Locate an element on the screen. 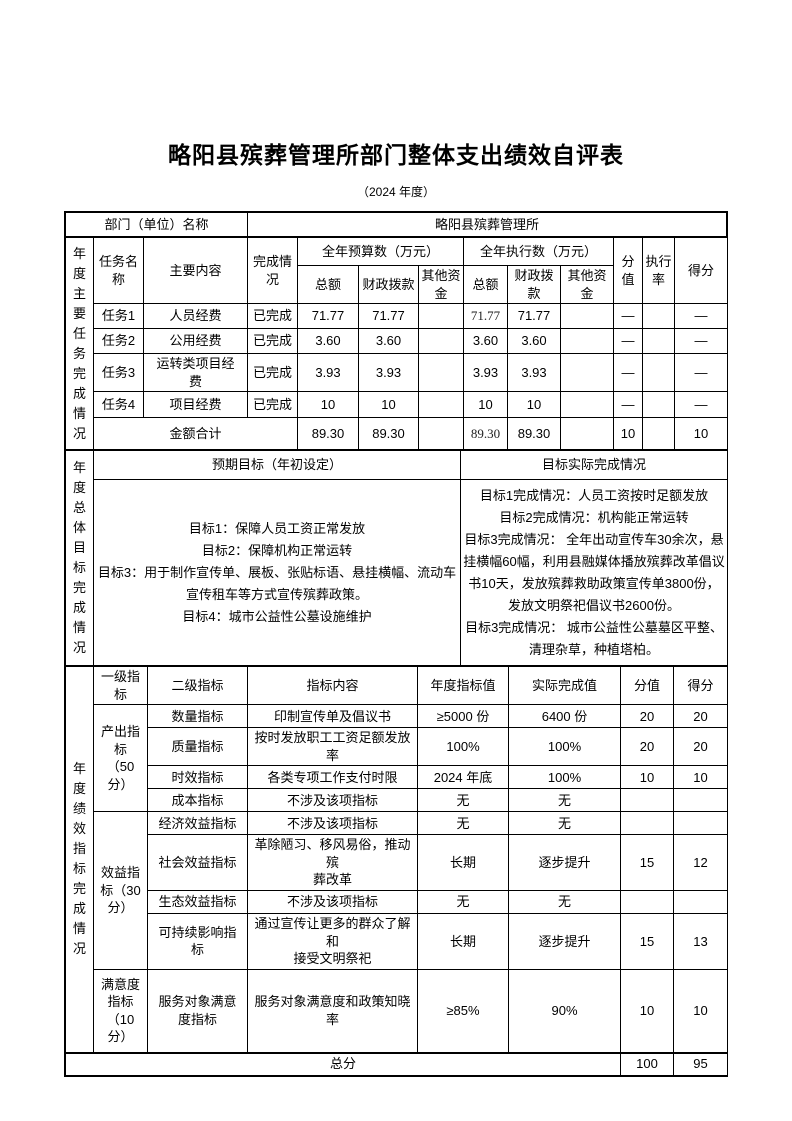 The height and width of the screenshot is (1121, 792). task-content: 公用经费 is located at coordinates (195, 341).